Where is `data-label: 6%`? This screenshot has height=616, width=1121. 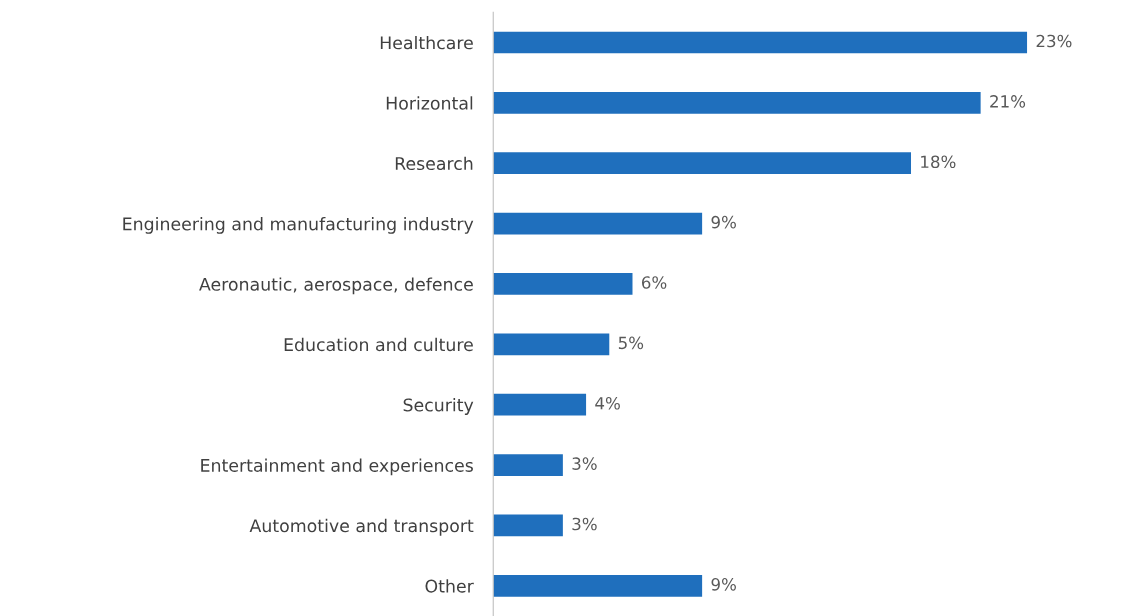 data-label: 6% is located at coordinates (654, 282).